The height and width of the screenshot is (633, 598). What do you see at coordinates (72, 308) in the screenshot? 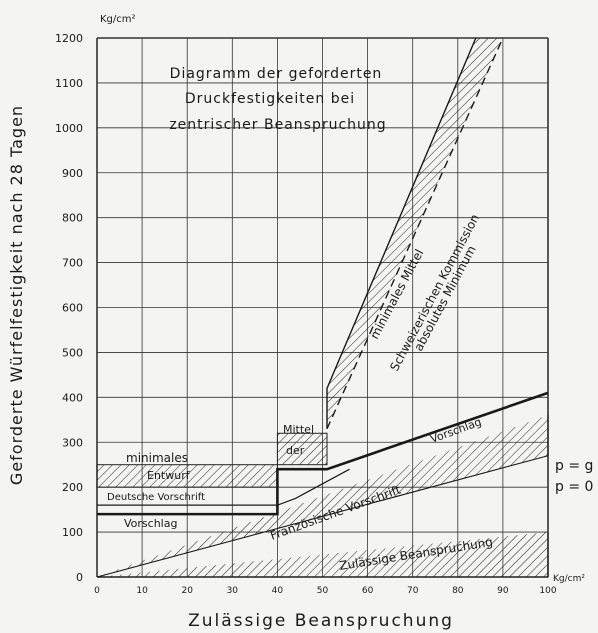
I see `y-tick-label: 600` at bounding box center [72, 308].